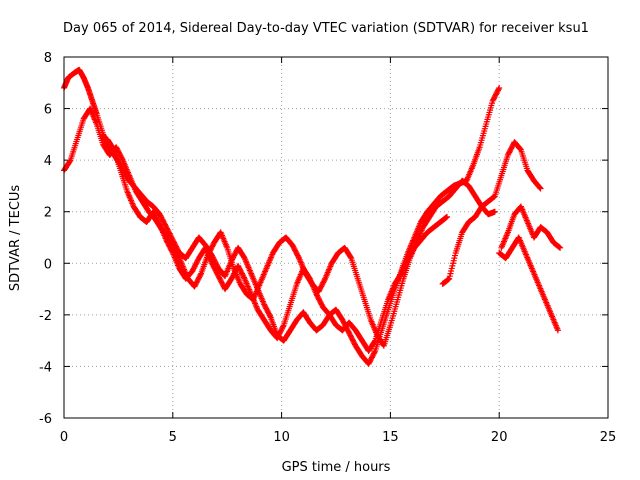 This screenshot has height=480, width=640. Describe the element at coordinates (528, 284) in the screenshot. I see `series-trace-f` at that location.